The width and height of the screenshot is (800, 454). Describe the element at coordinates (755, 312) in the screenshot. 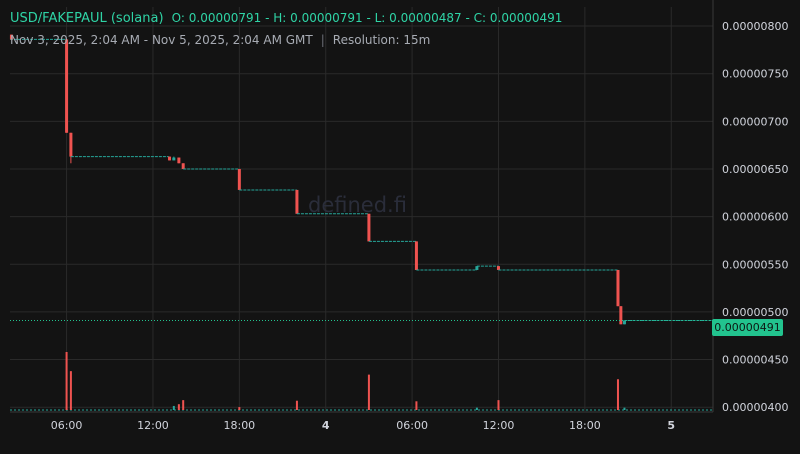

I see `y-tick-label: 0.00000500` at that location.